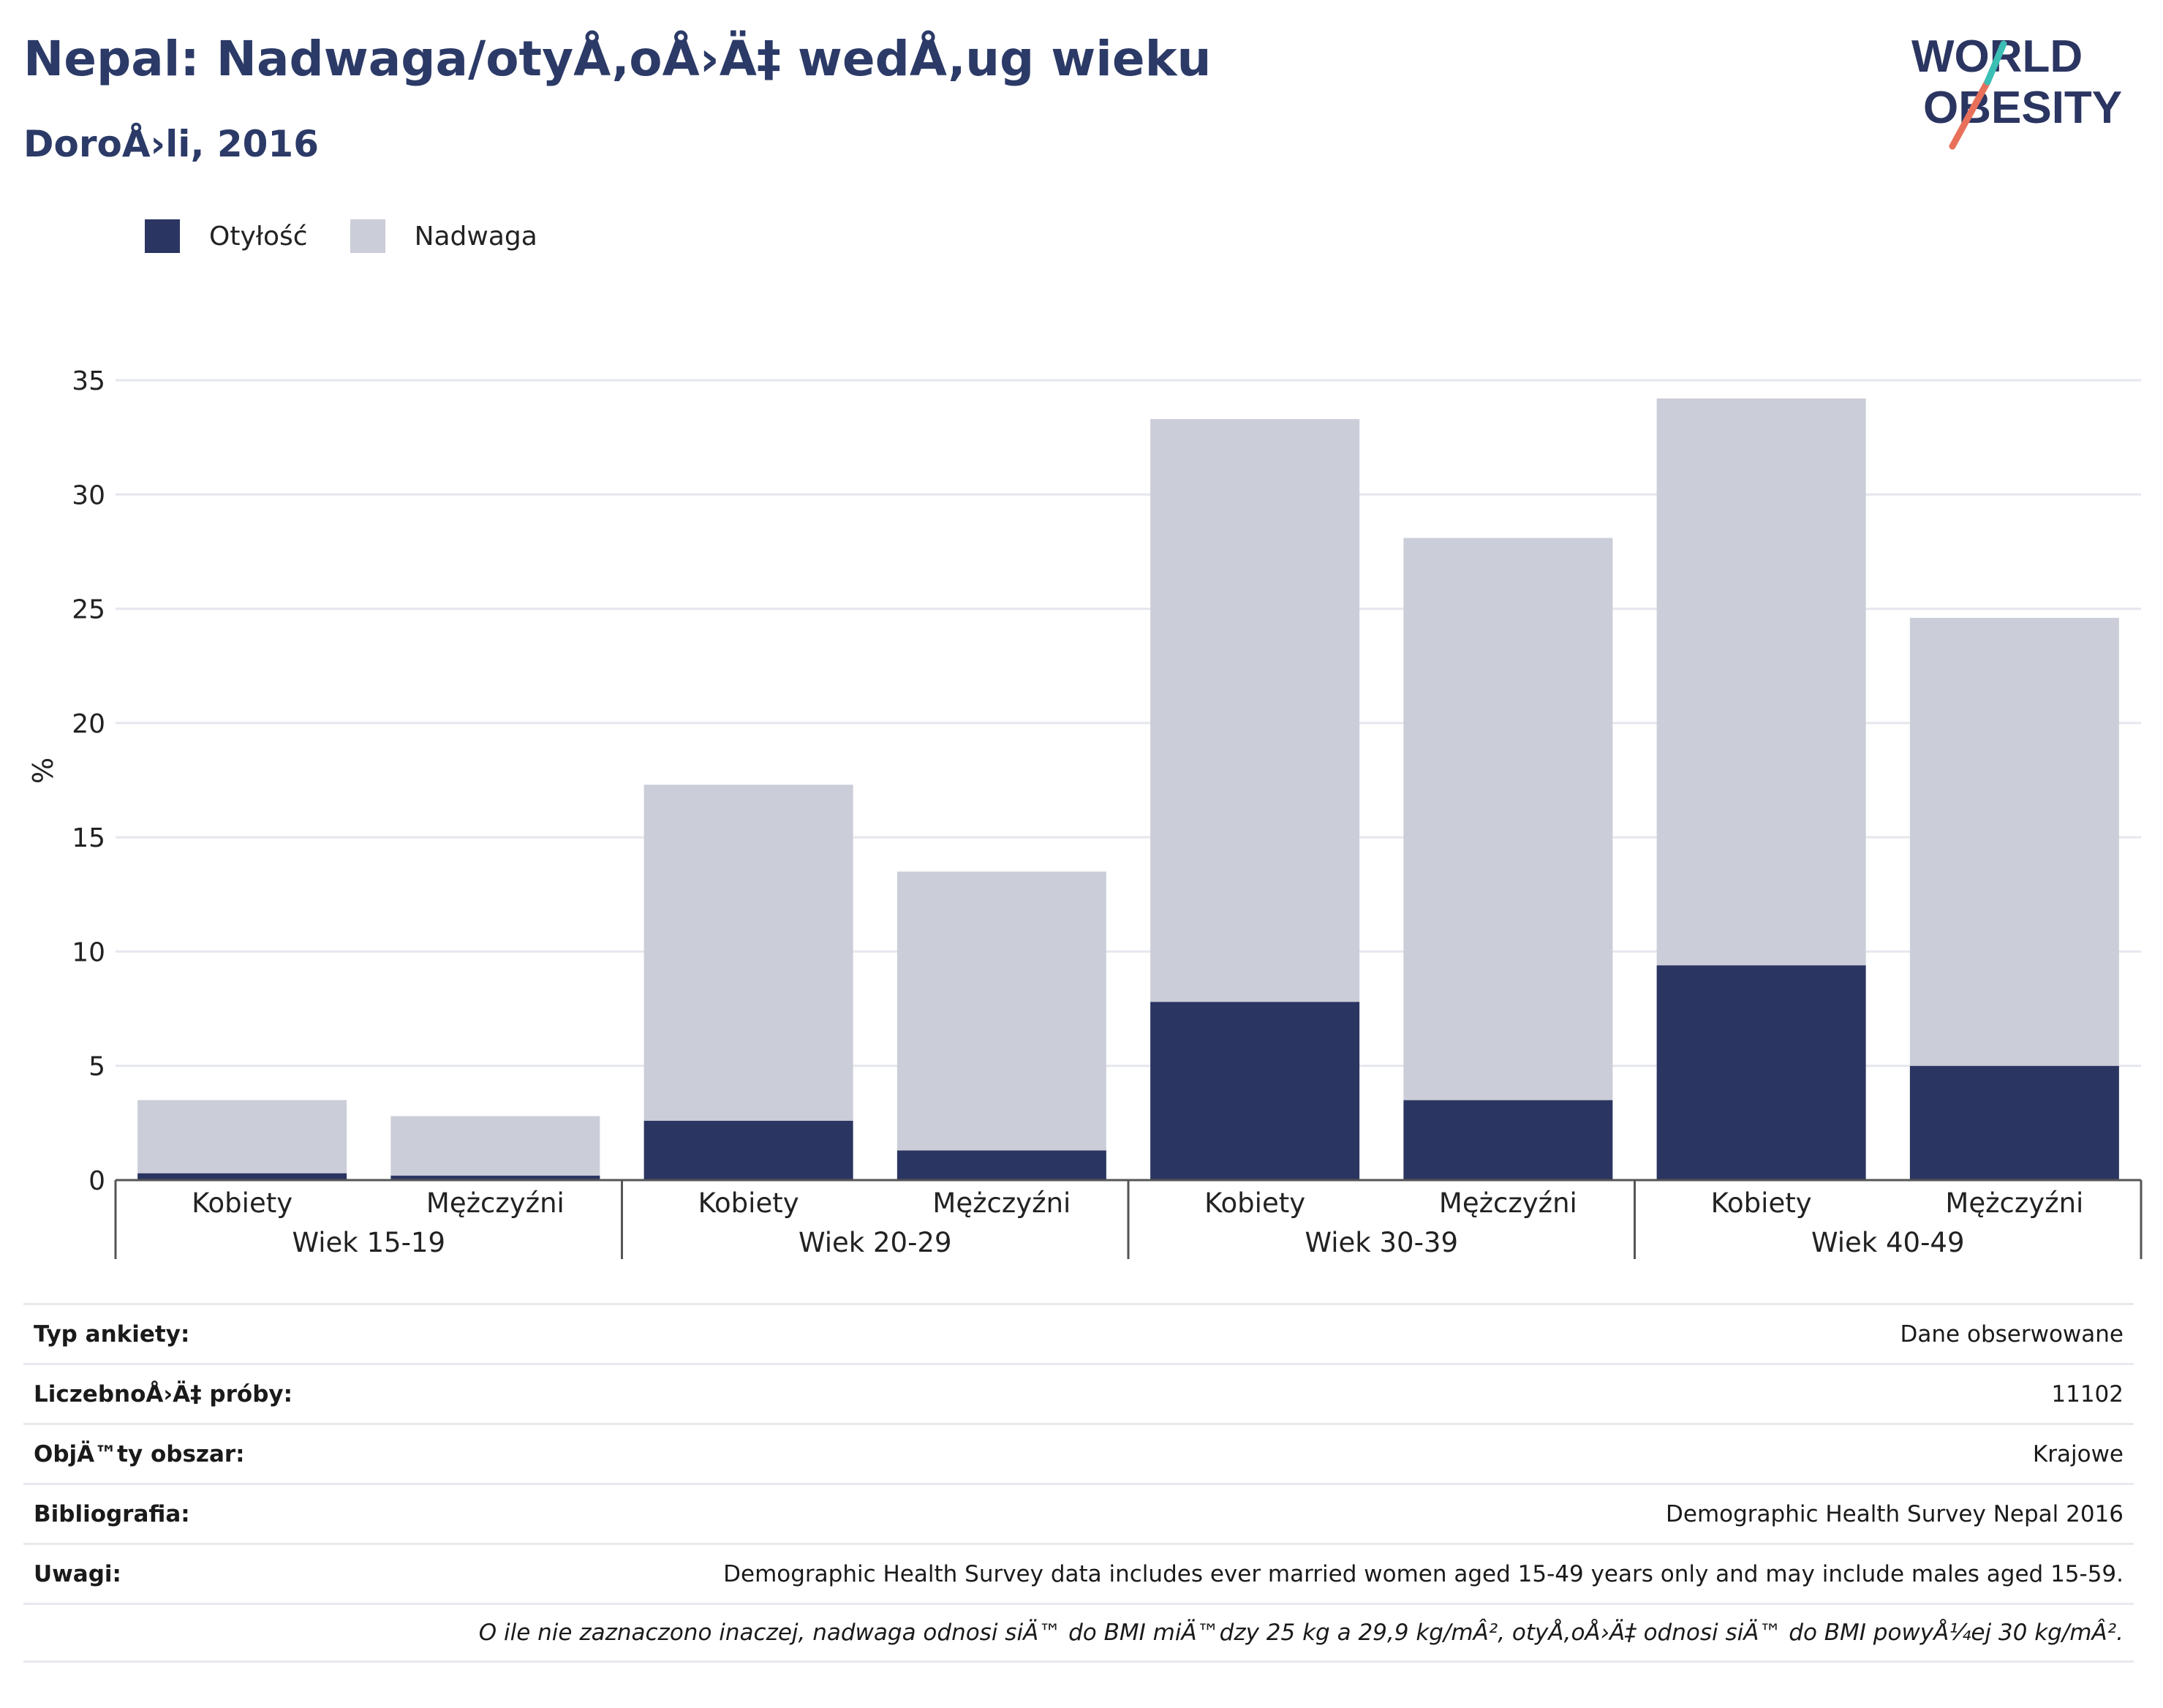  Describe the element at coordinates (97, 1067) in the screenshot. I see `y-tick-label: 5` at that location.